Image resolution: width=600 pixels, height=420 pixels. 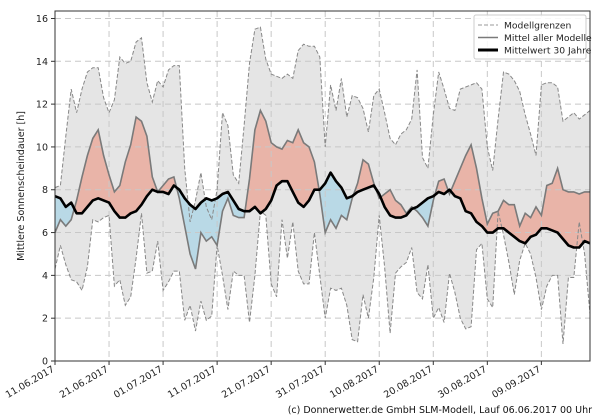 What do you see at coordinates (192, 382) in the screenshot?
I see `x-tick-label: 11.07.2017` at bounding box center [192, 382].